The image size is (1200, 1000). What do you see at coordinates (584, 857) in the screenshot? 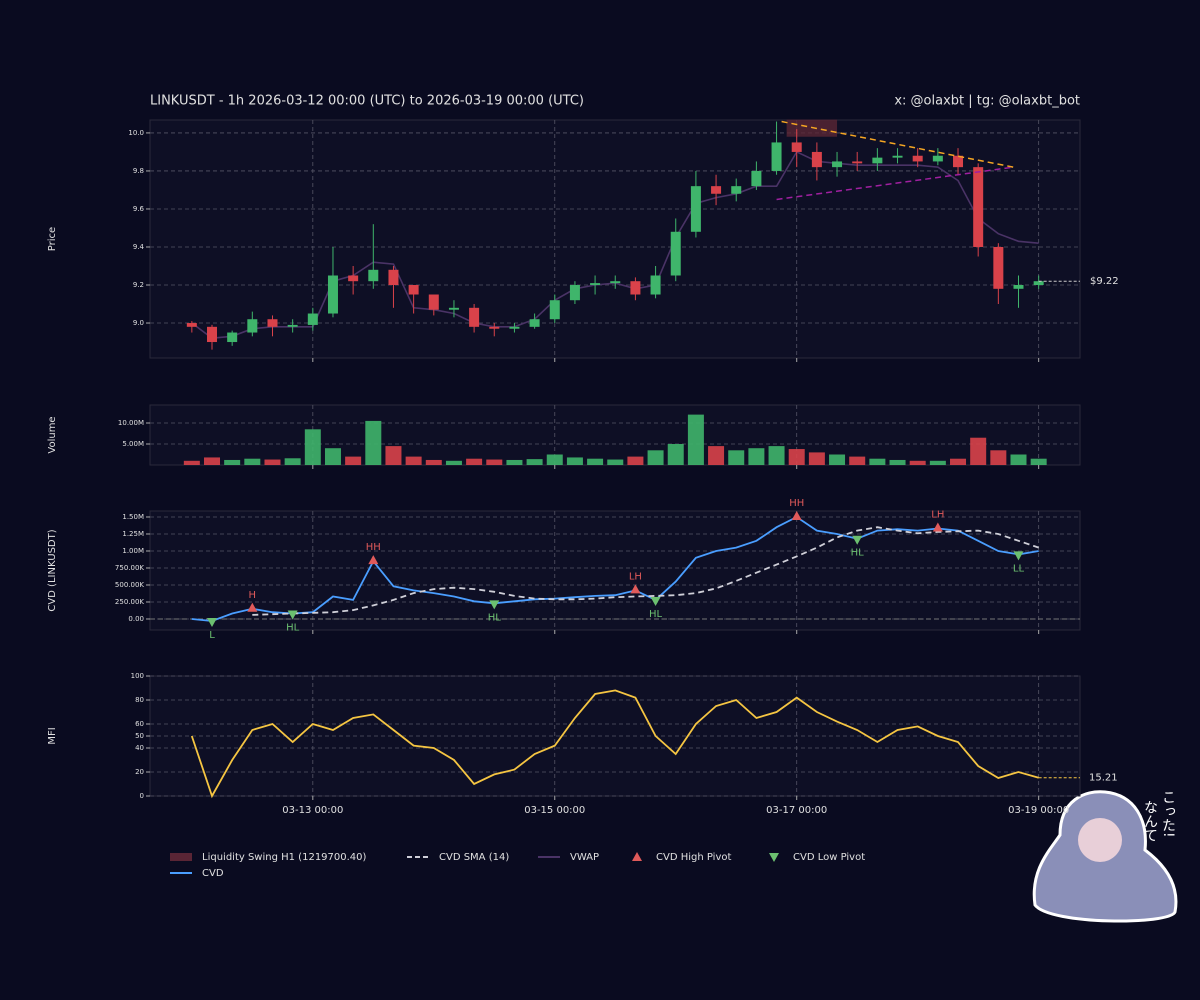
I see `legend-label: VWAP` at bounding box center [584, 857].